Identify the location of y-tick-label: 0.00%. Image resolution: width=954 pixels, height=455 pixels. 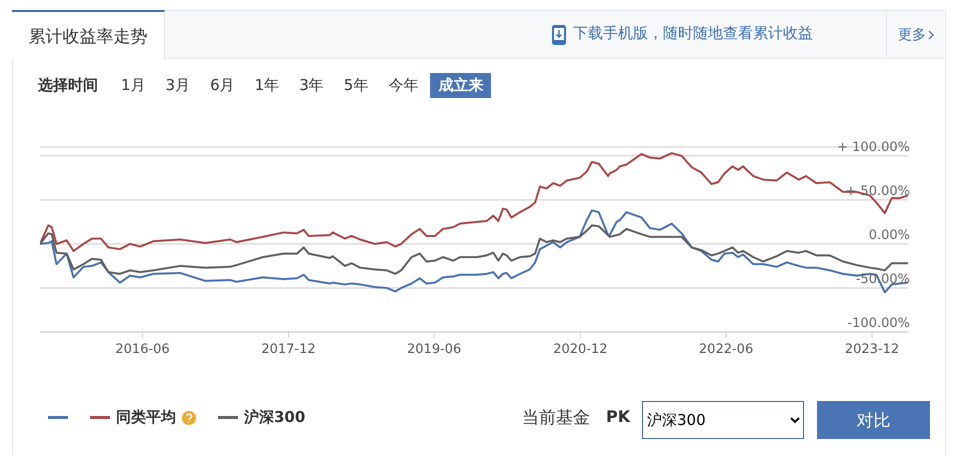
(889, 235).